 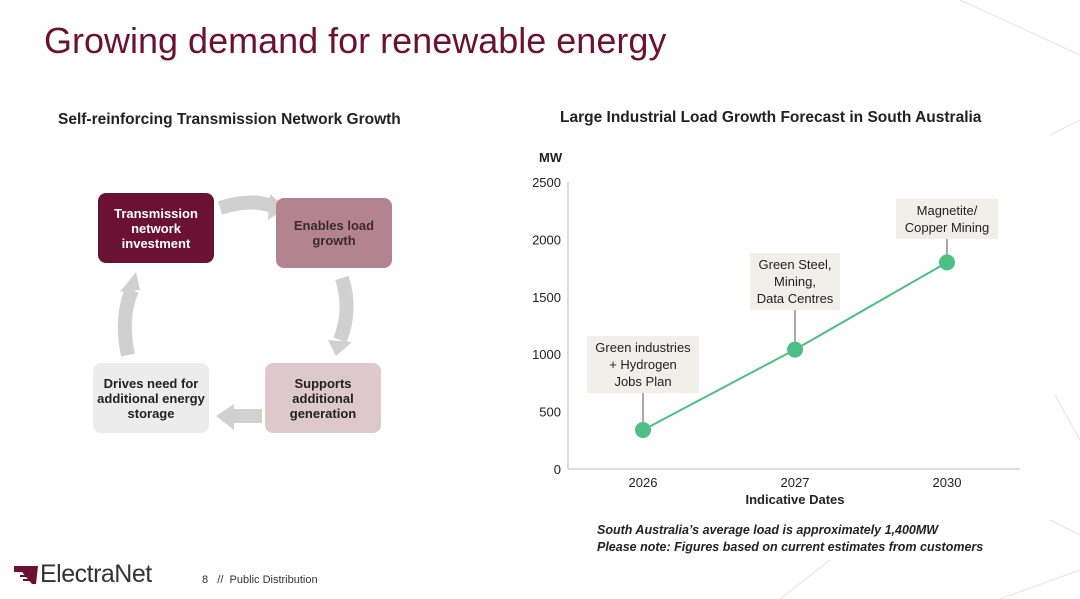 What do you see at coordinates (546, 354) in the screenshot?
I see `y-tick-label: 1000` at bounding box center [546, 354].